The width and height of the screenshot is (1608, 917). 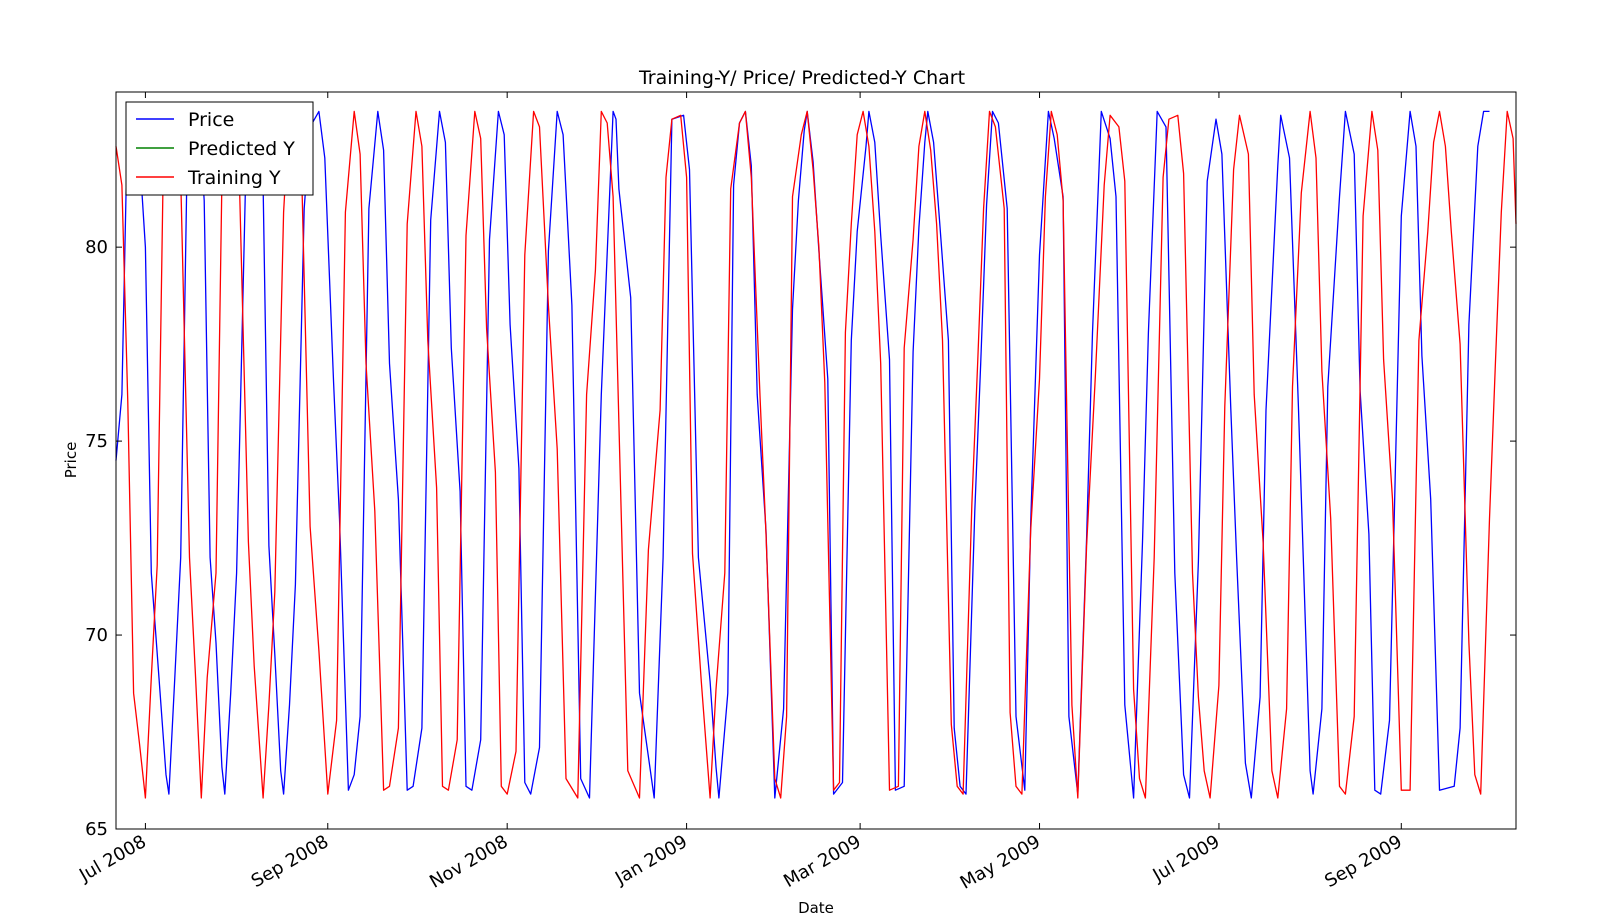 I want to click on x-tick-label: Nov 2008, so click(x=469, y=862).